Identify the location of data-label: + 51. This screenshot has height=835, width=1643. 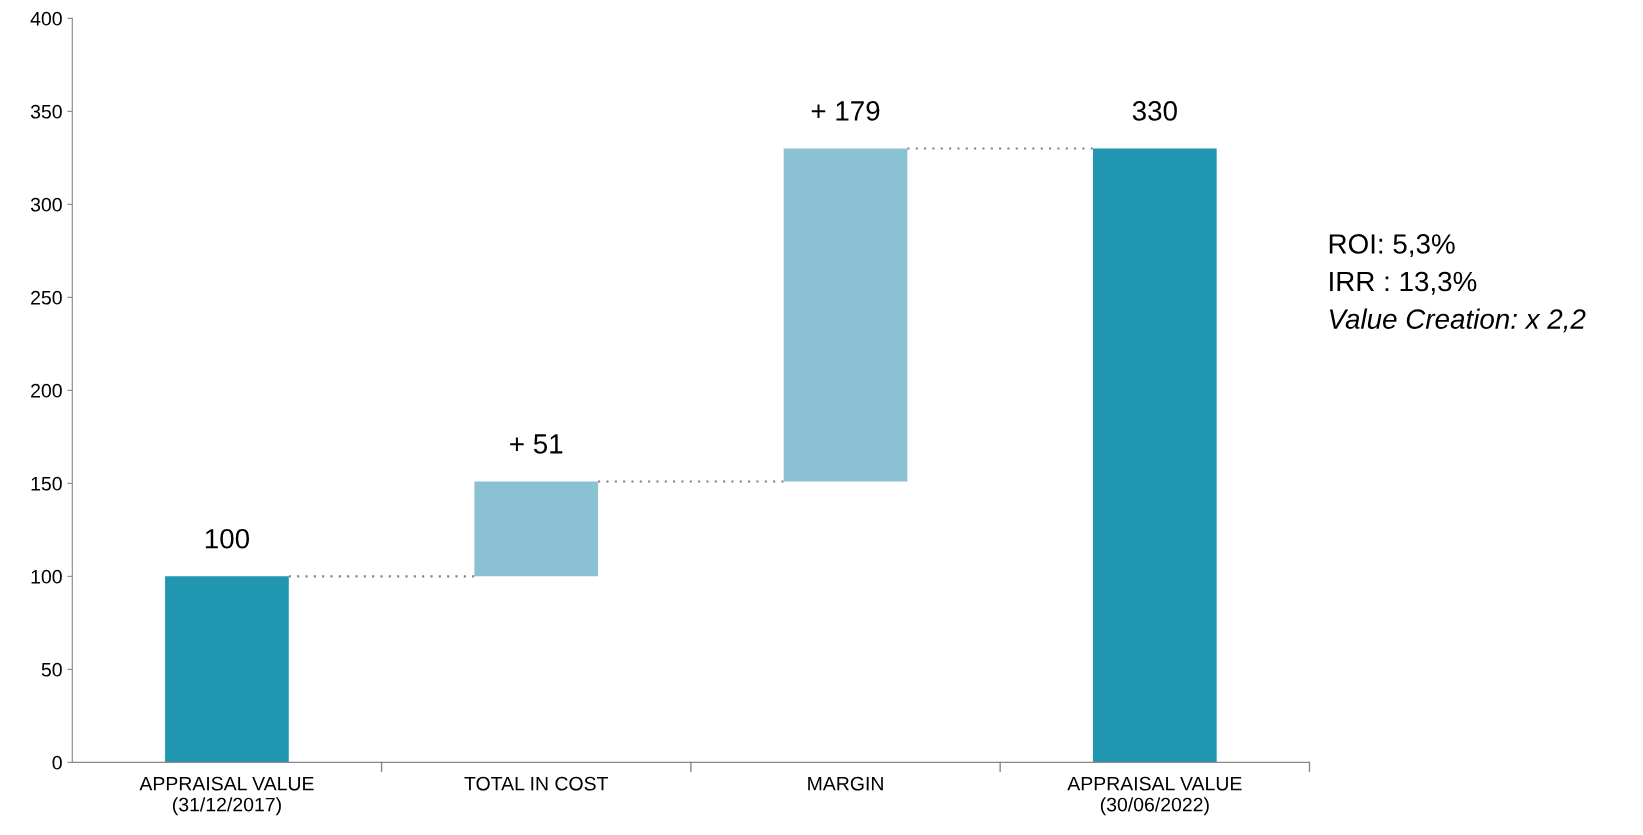
(536, 444).